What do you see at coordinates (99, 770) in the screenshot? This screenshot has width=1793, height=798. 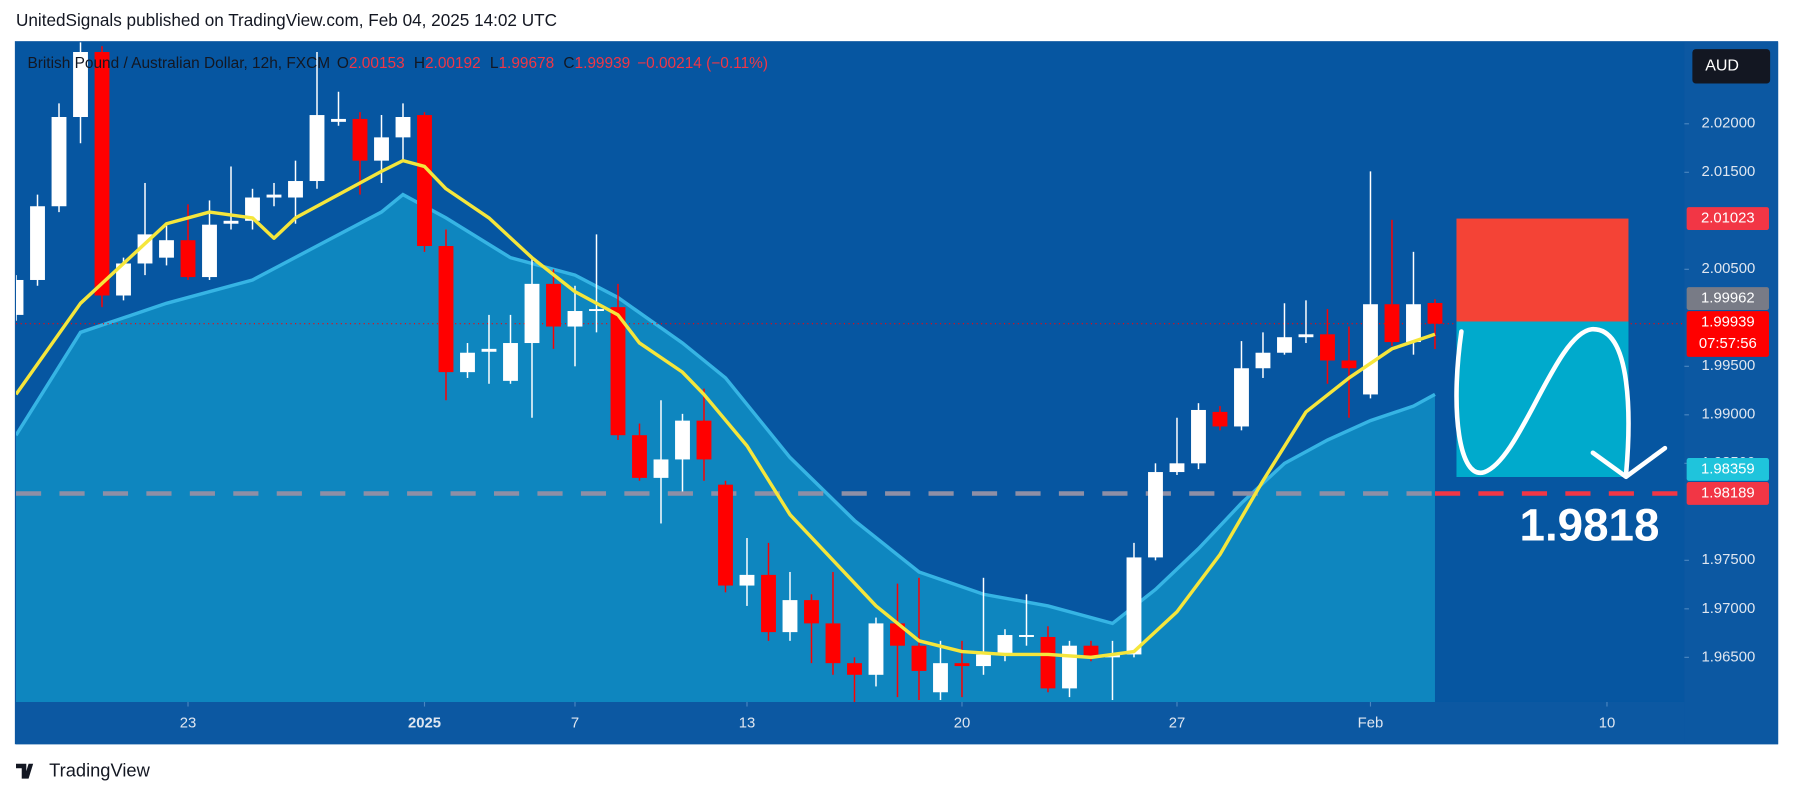 I see `brand-name: TradingView` at bounding box center [99, 770].